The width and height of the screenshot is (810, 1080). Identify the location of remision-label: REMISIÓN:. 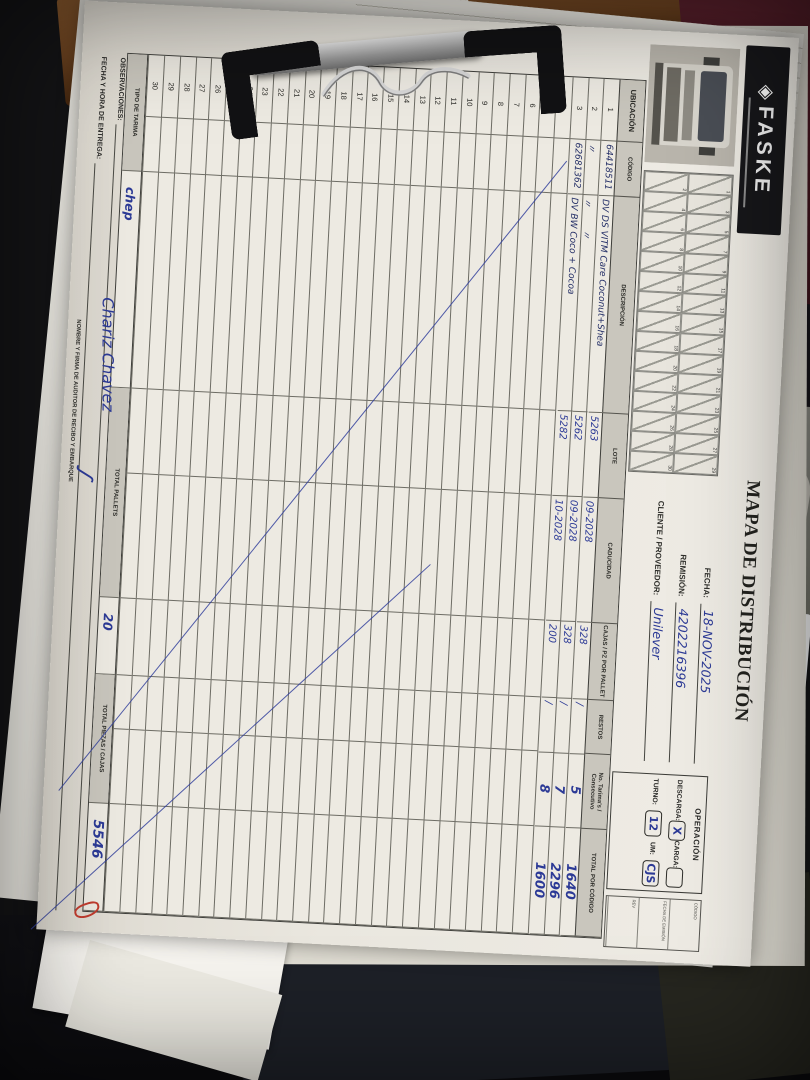
(682, 575).